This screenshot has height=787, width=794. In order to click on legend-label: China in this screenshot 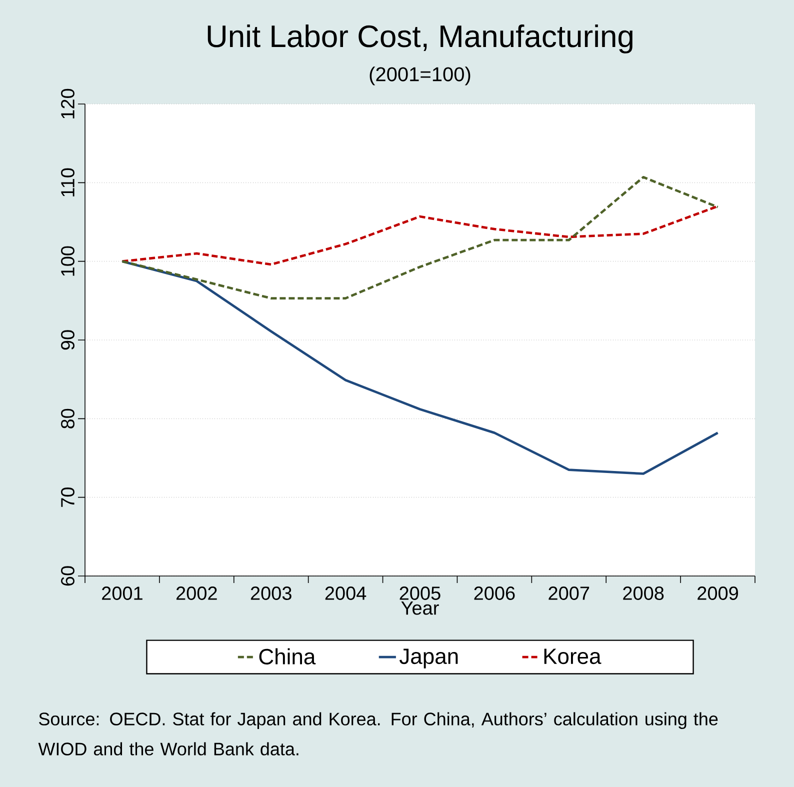, I will do `click(287, 656)`.